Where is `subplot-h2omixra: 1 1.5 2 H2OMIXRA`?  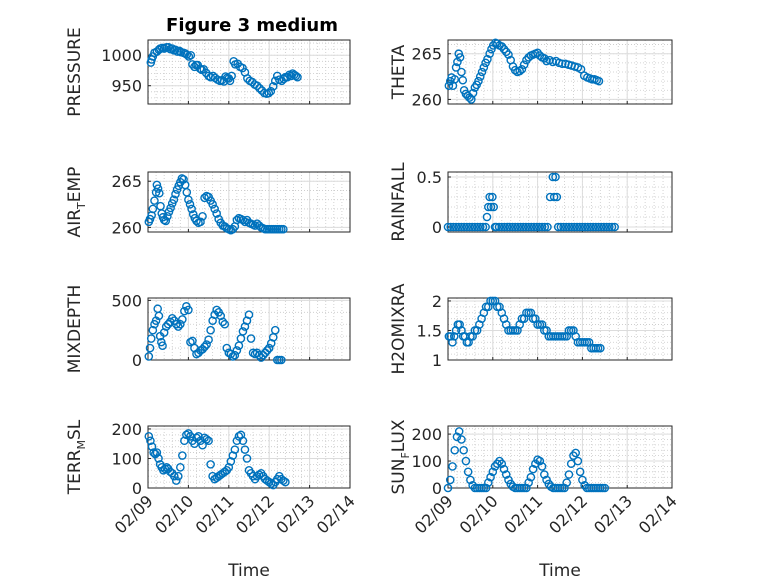 subplot-h2omixra: 1 1.5 2 H2OMIXRA is located at coordinates (531, 329).